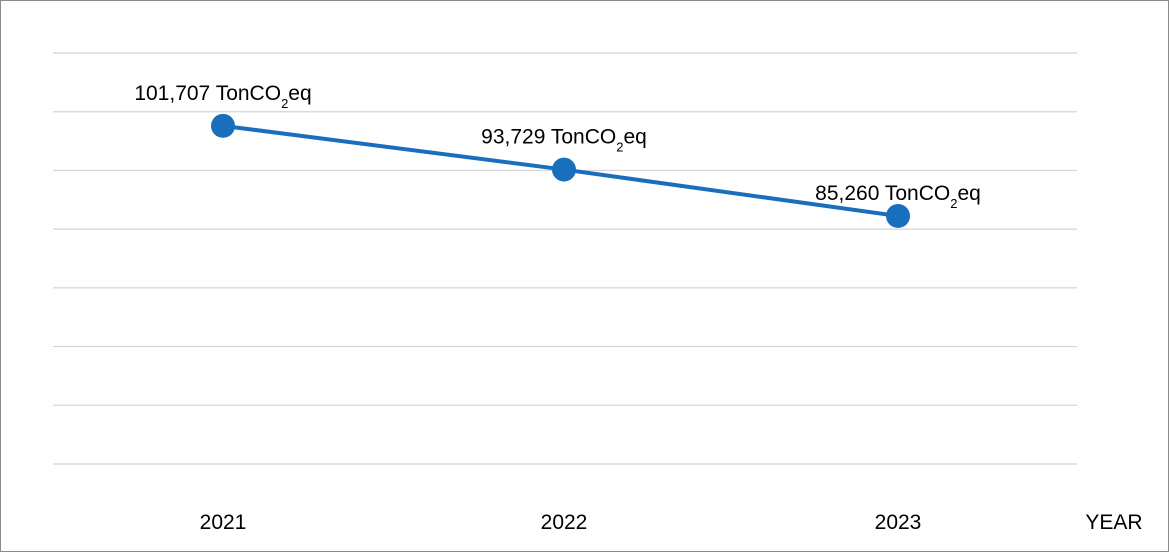 The image size is (1169, 553). What do you see at coordinates (222, 96) in the screenshot?
I see `data-label-2021: 101,707 TonCO2eq` at bounding box center [222, 96].